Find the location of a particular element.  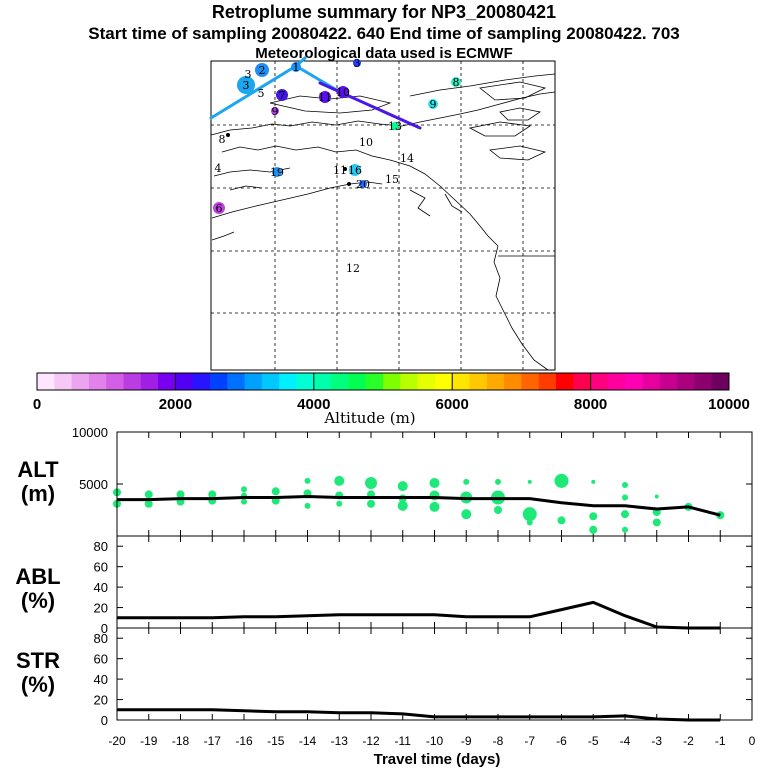

x-tick-label: -14 is located at coordinates (308, 741).